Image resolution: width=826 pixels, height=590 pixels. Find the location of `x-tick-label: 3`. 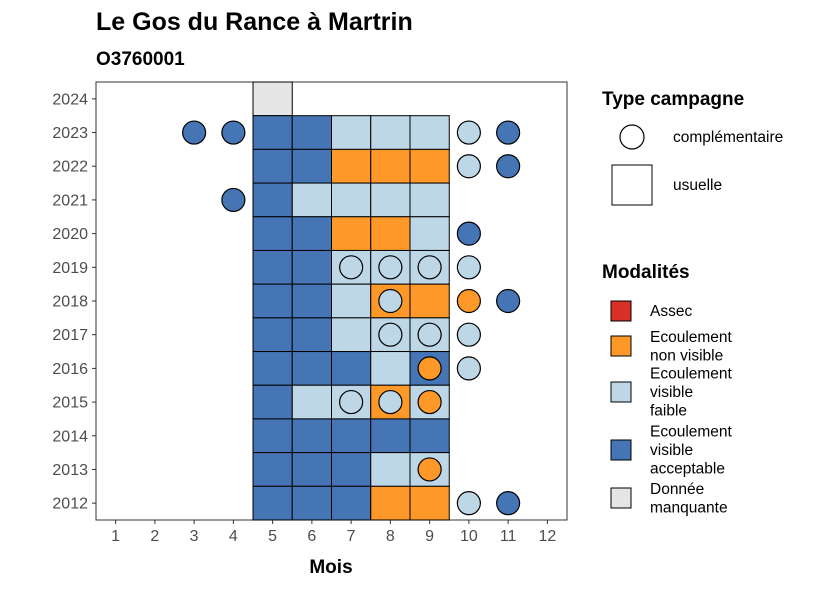

x-tick-label: 3 is located at coordinates (194, 536).